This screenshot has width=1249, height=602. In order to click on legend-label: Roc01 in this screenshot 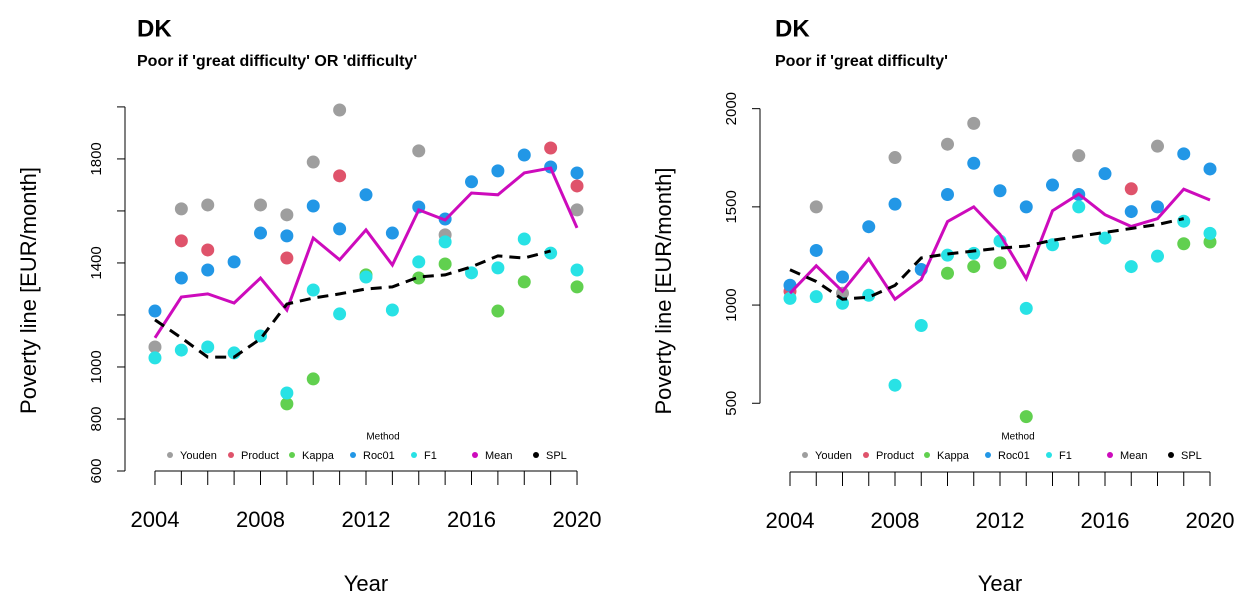, I will do `click(379, 456)`.